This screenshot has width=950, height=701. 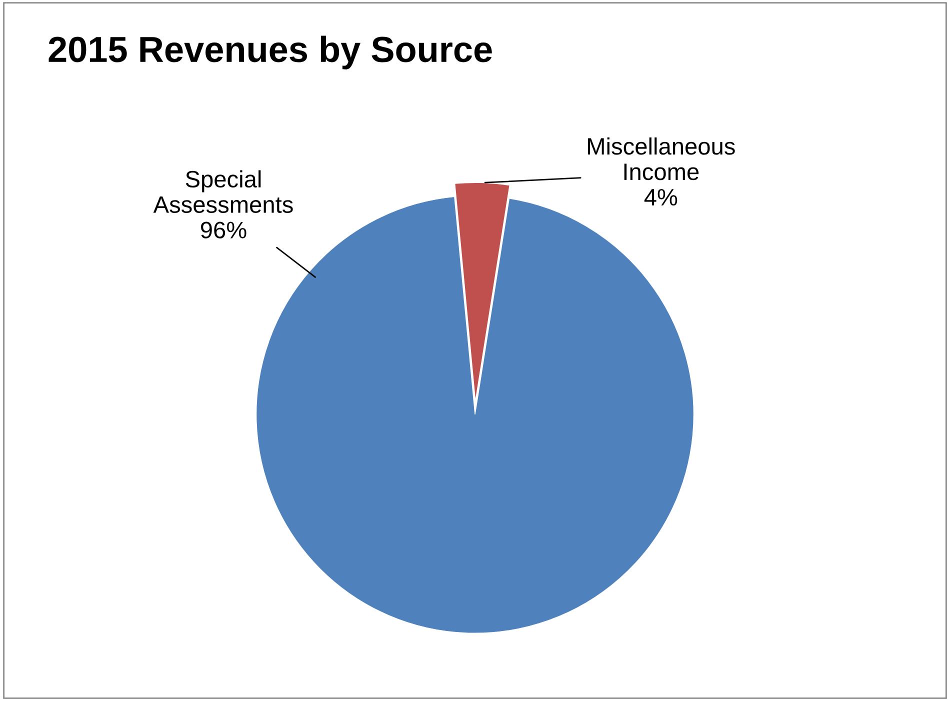 What do you see at coordinates (661, 158) in the screenshot?
I see `slice-label: Miscellaneous Income` at bounding box center [661, 158].